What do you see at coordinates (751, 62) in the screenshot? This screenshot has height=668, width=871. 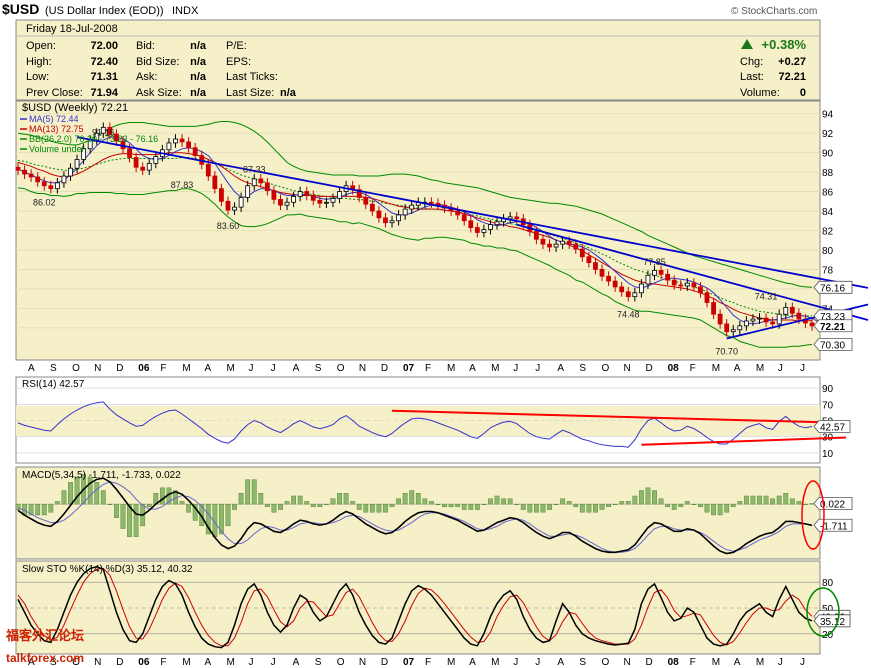 I see `chg-label: Chg:` at bounding box center [751, 62].